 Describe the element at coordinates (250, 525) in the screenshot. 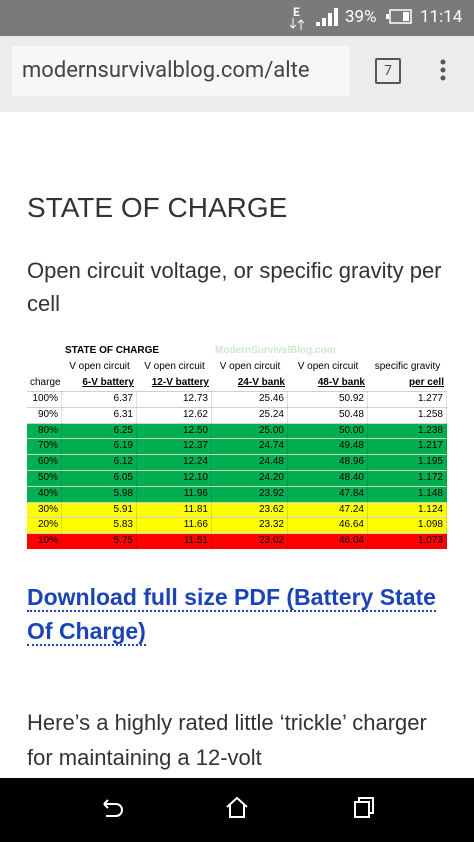

I see `table-cell: 23.32` at that location.